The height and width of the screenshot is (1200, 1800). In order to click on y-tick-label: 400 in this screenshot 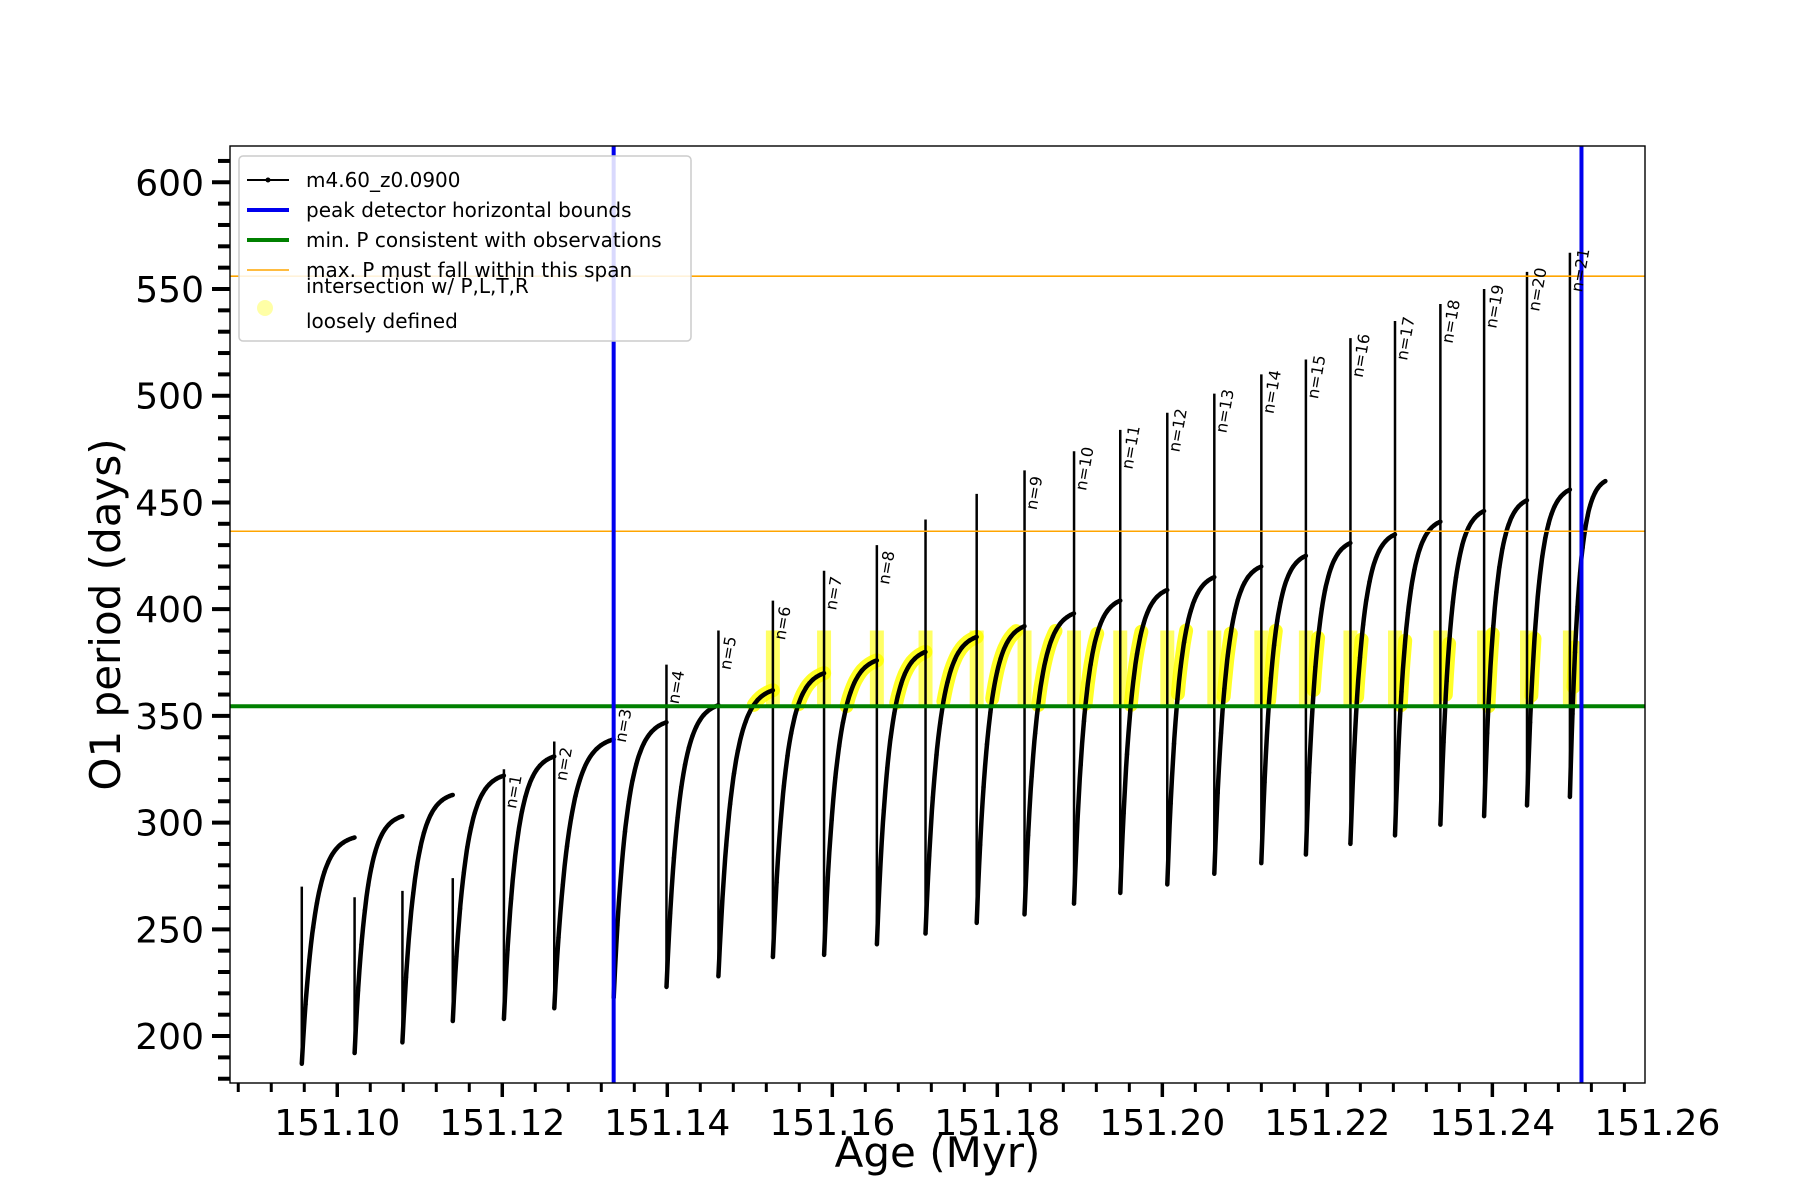, I will do `click(169, 610)`.